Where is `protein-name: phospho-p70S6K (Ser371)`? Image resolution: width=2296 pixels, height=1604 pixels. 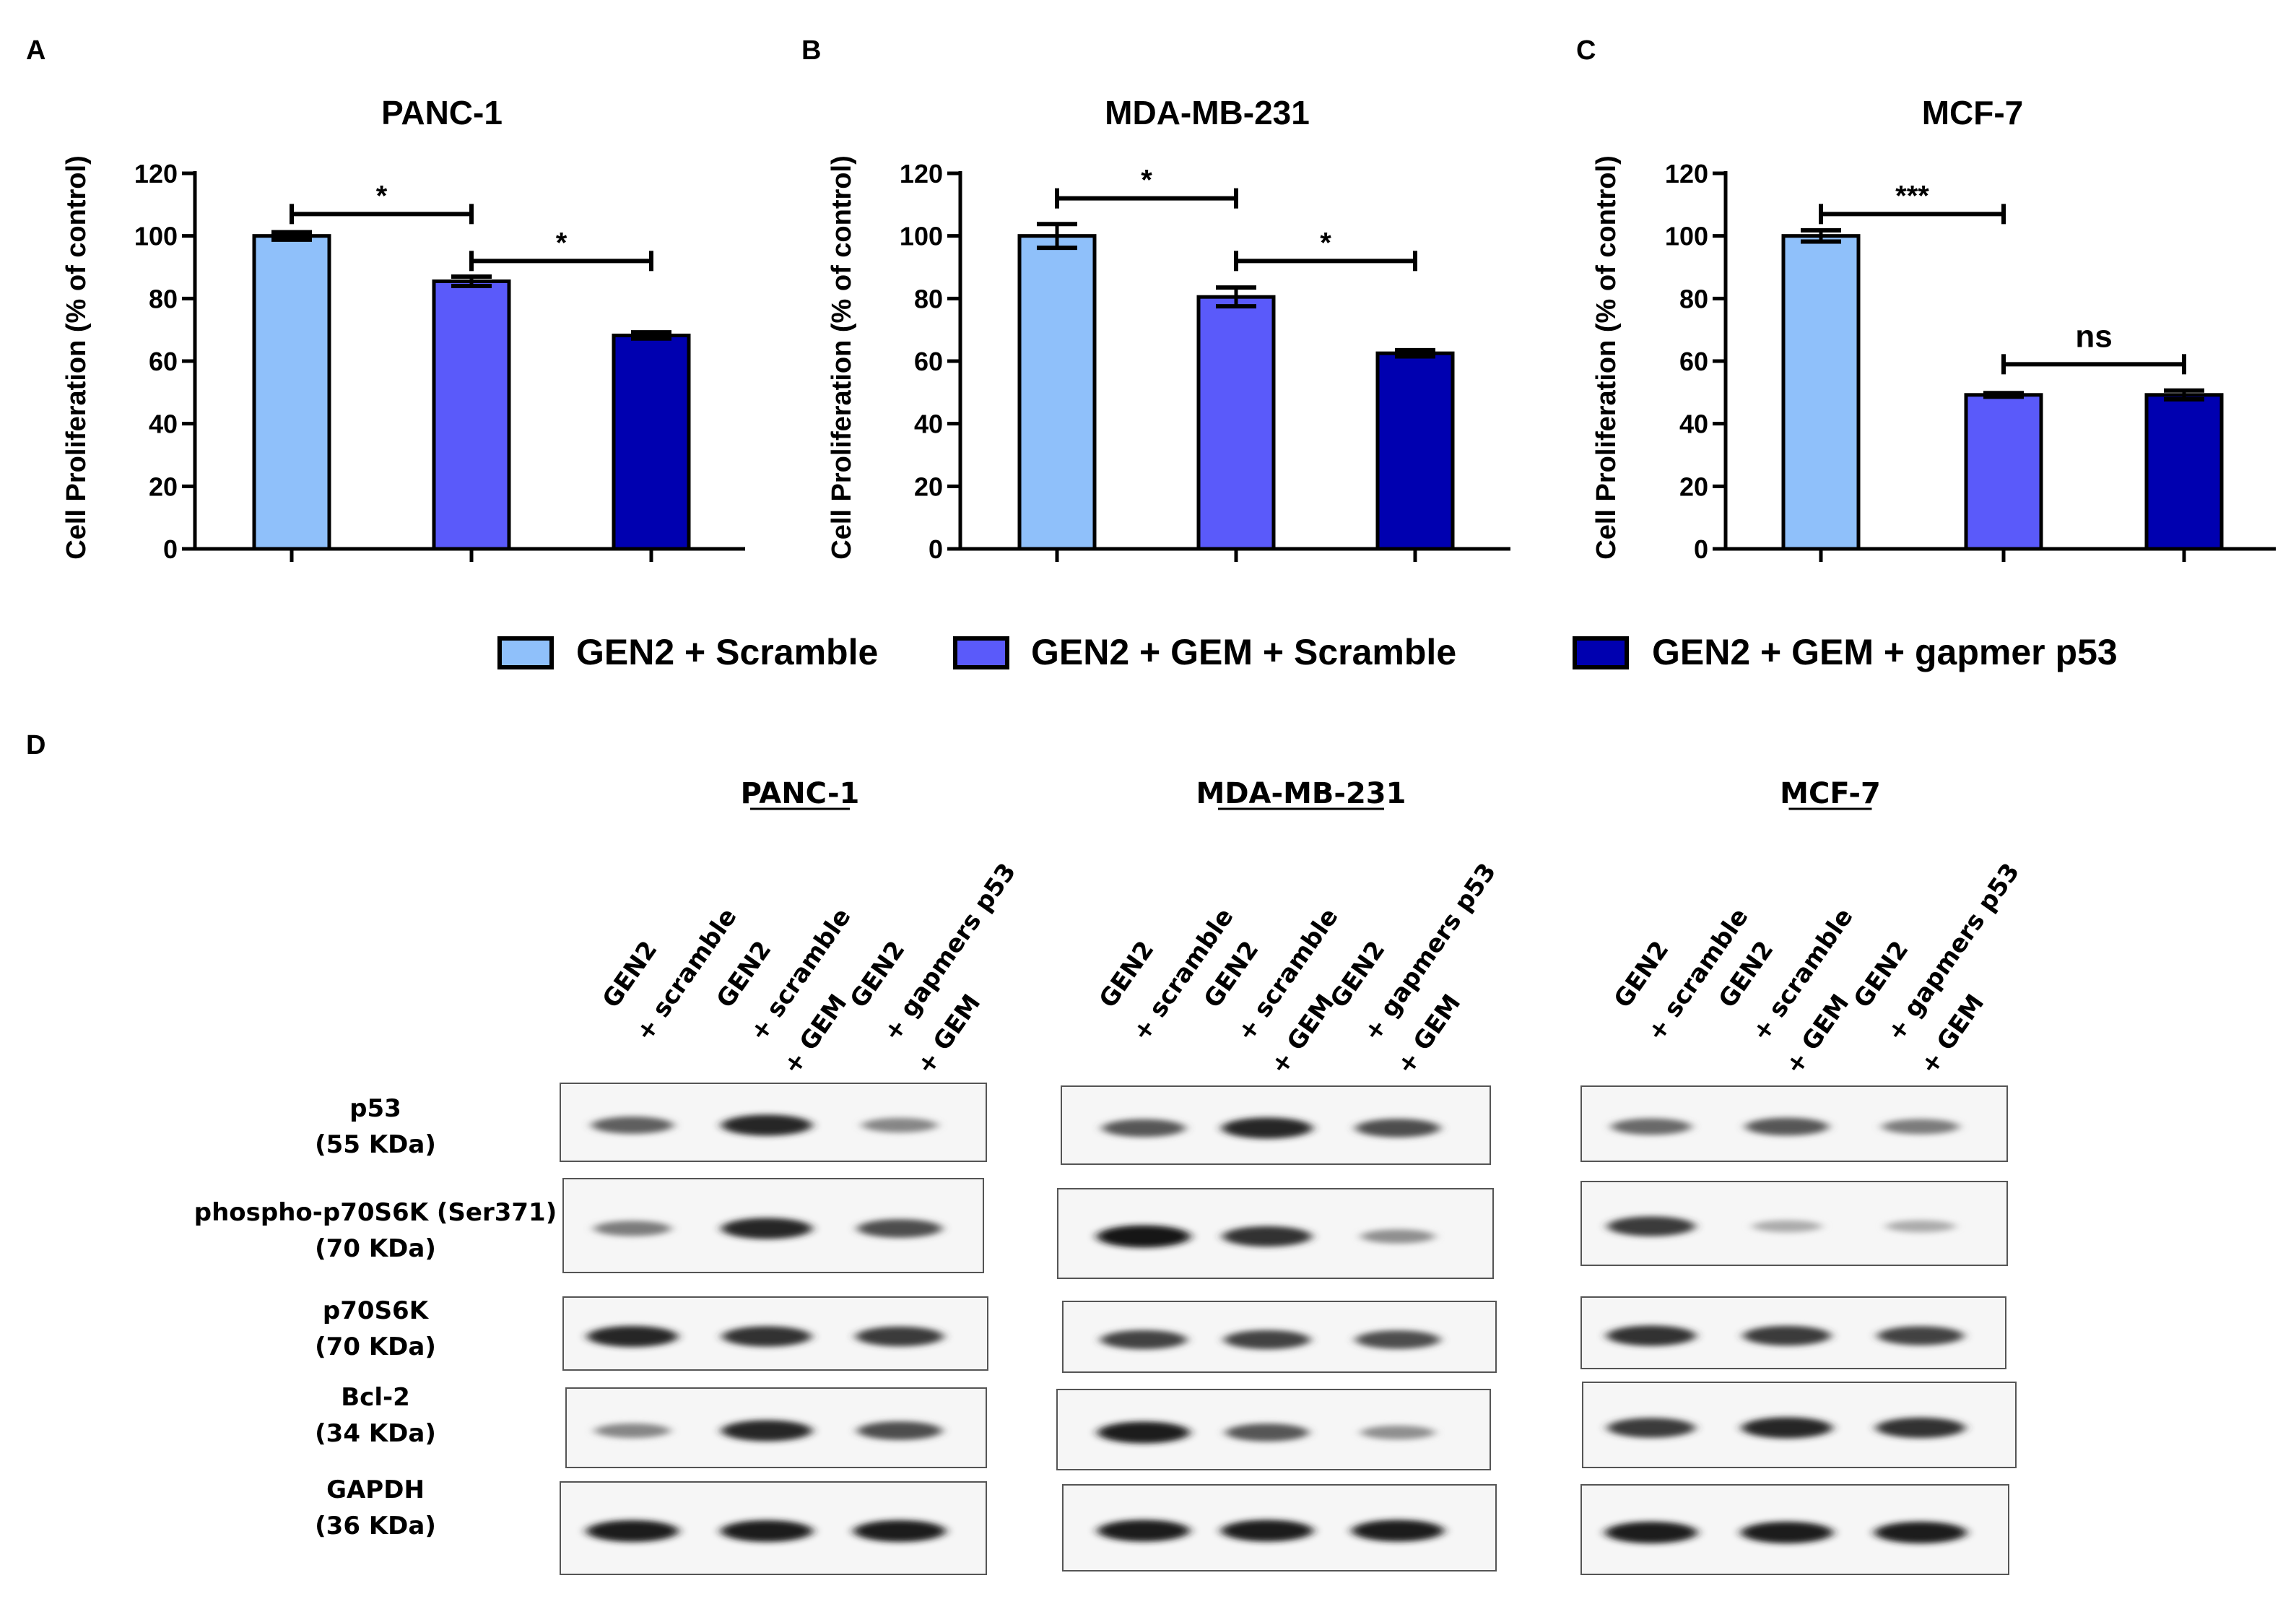 protein-name: phospho-p70S6K (Ser371) is located at coordinates (375, 1212).